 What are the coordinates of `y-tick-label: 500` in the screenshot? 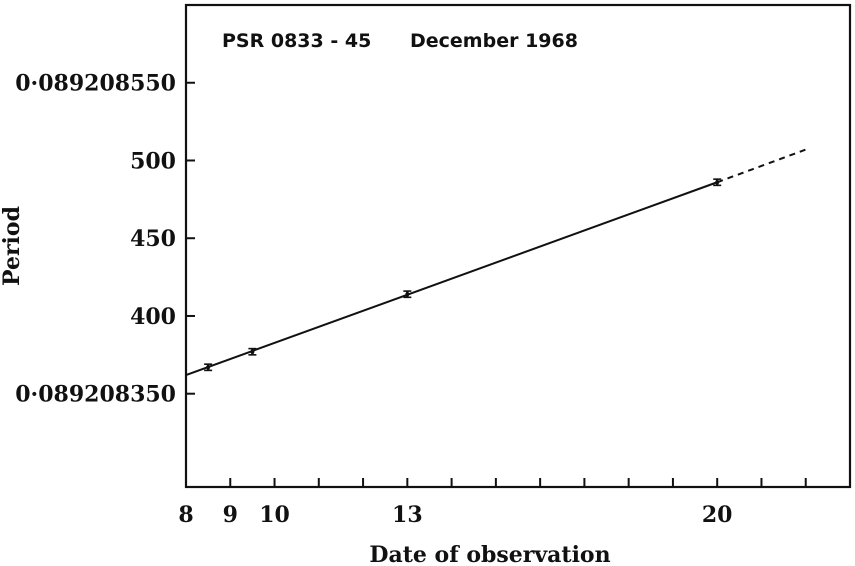 It's located at (153, 161).